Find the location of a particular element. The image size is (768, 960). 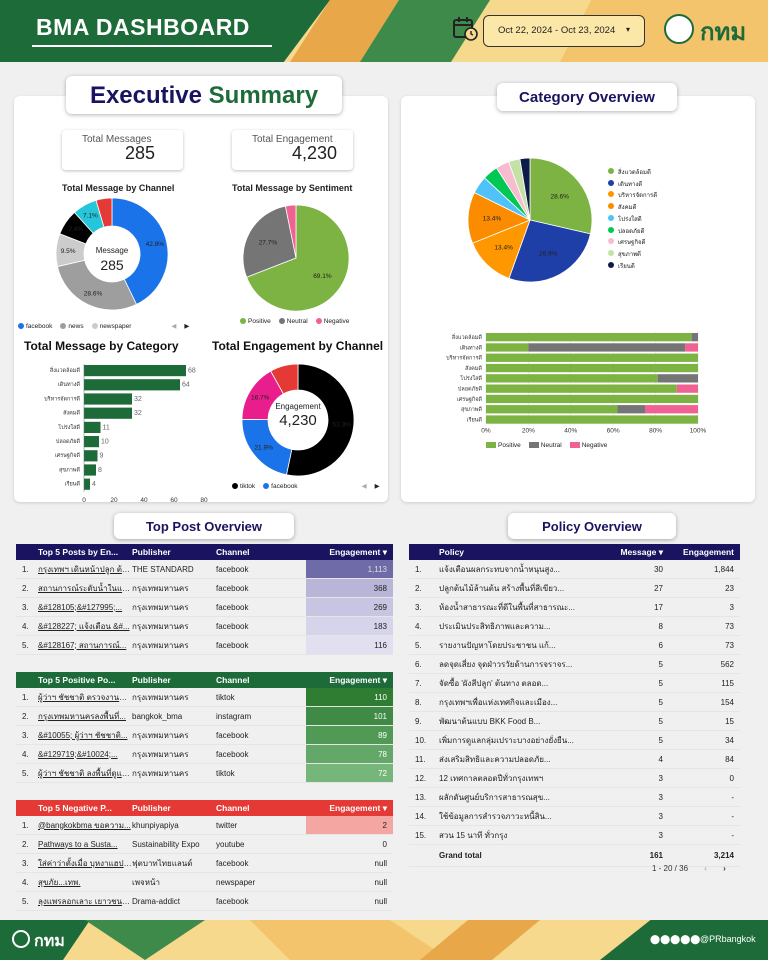

header-cell: Channel is located at coordinates (233, 552).